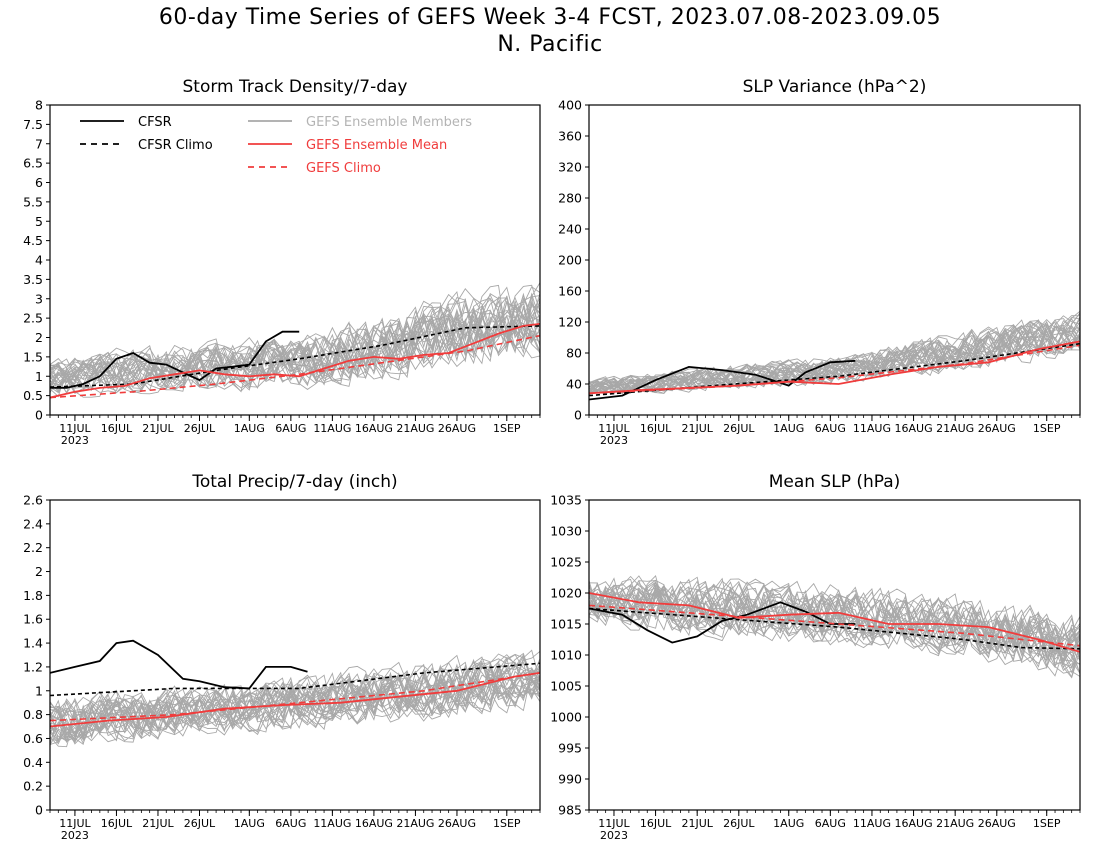  Describe the element at coordinates (570, 136) in the screenshot. I see `y-tick-label: 360` at that location.